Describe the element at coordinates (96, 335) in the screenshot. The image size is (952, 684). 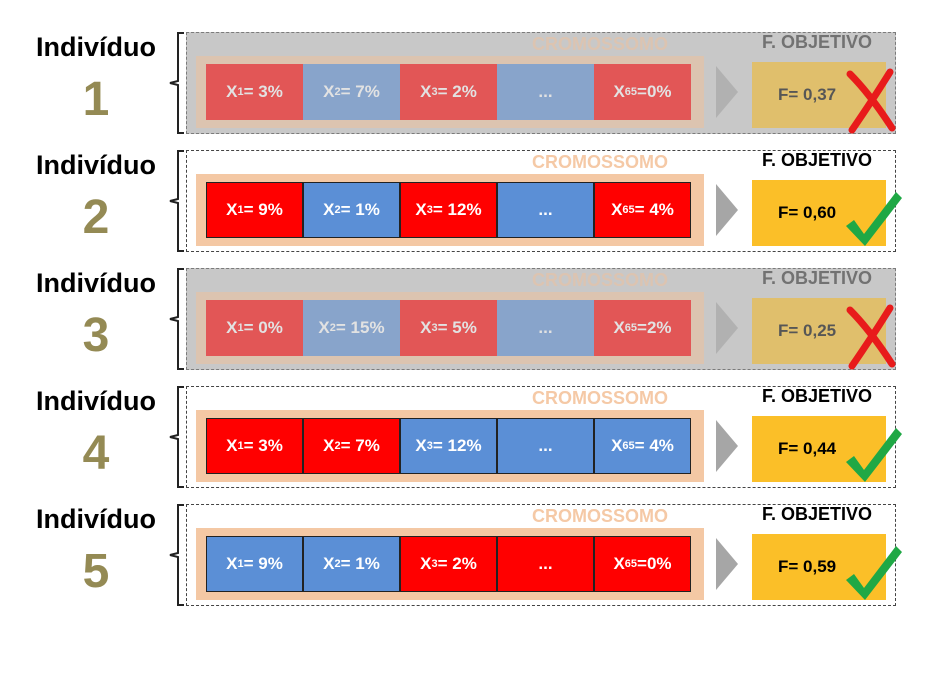
I see `individual-number: 3` at that location.